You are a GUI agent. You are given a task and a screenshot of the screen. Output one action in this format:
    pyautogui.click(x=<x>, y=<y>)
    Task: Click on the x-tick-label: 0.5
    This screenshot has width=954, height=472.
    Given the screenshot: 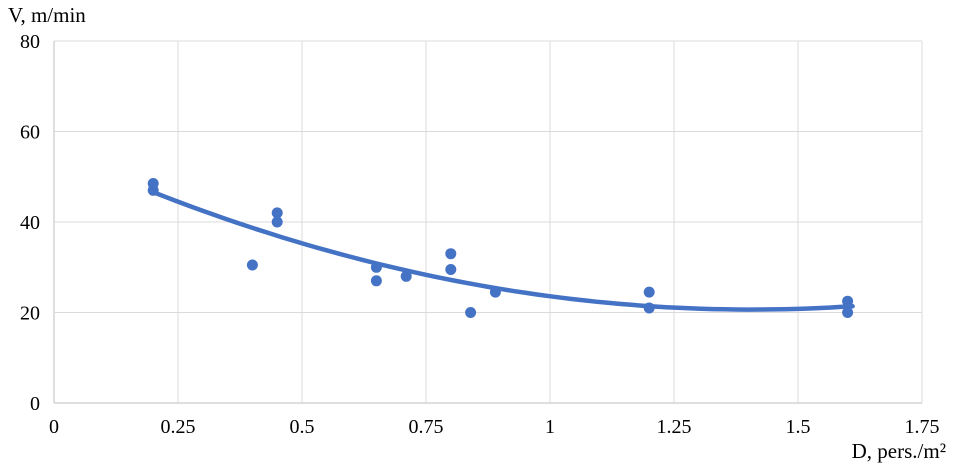 What is the action you would take?
    pyautogui.click(x=302, y=427)
    